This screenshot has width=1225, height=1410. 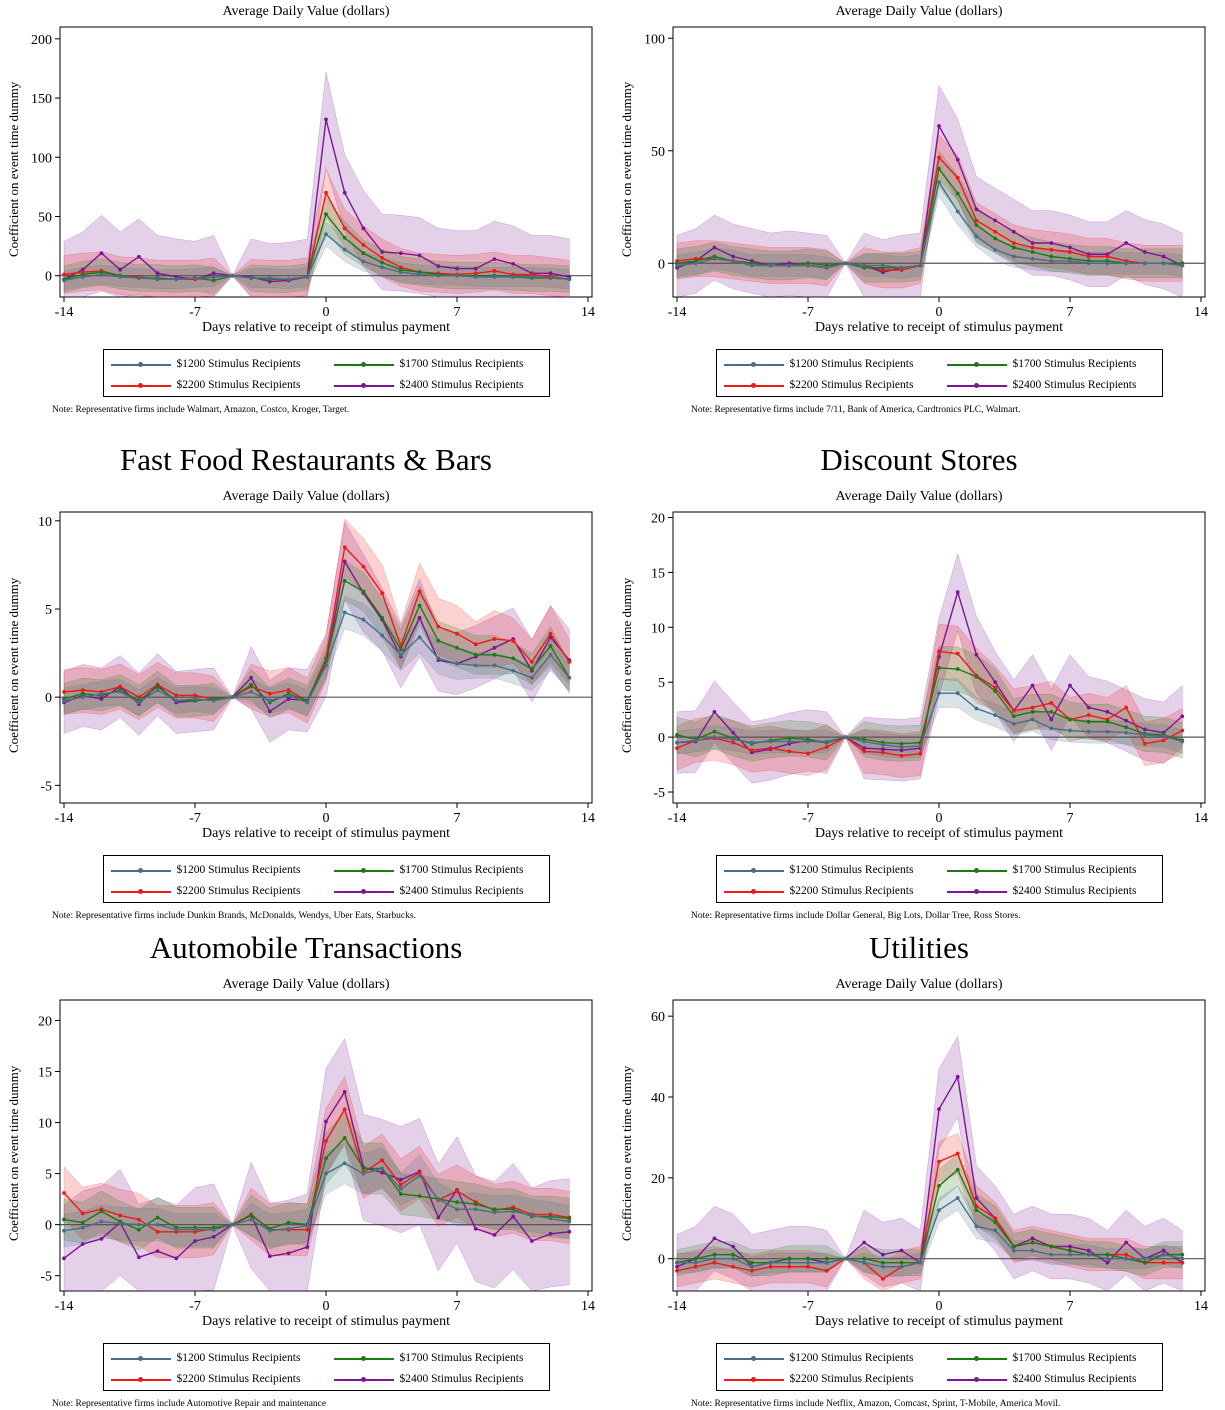 I want to click on x-tick-label: -14, so click(x=64, y=312).